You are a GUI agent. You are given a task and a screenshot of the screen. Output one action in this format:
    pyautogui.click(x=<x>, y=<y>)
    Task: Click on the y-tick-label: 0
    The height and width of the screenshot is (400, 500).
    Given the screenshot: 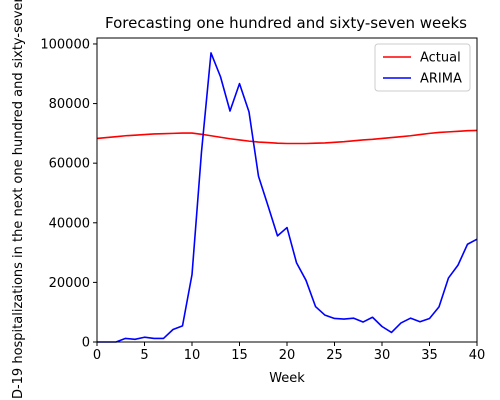 What is the action you would take?
    pyautogui.click(x=86, y=343)
    